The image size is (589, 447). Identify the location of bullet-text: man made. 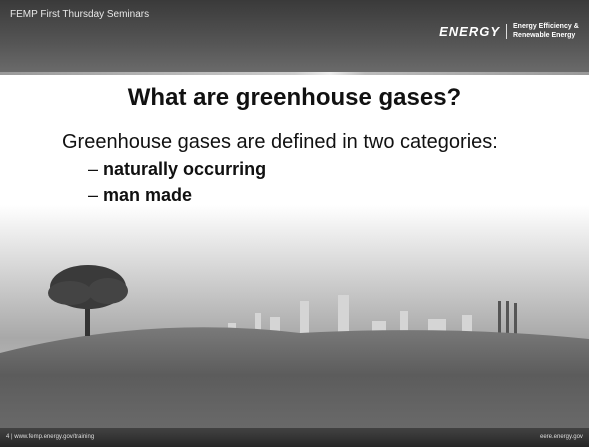
(148, 195).